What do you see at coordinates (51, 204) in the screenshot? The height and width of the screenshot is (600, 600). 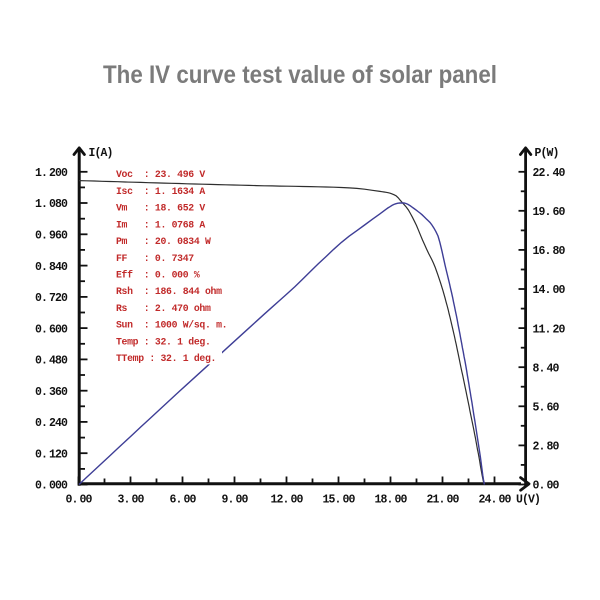 I see `svg-text:1.080: 1. 080` at bounding box center [51, 204].